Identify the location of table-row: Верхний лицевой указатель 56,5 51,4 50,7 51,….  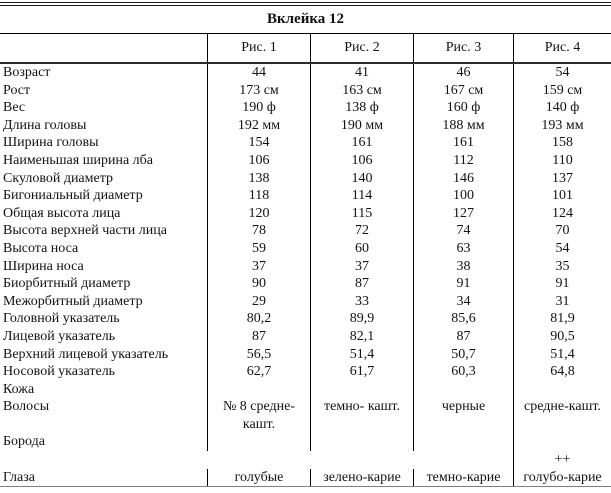
(305, 354).